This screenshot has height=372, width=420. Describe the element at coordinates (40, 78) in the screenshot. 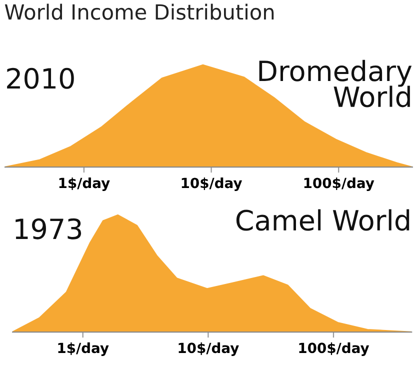

I see `annotation: 2010` at that location.